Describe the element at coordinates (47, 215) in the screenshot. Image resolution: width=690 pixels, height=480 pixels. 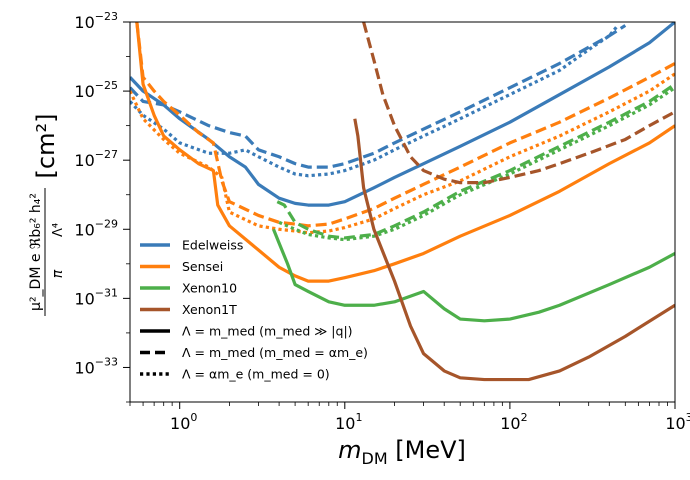
I see `y-axis-title: μ²_DM e ℜb₆² h₄² π Λ⁴ [cm²]` at that location.